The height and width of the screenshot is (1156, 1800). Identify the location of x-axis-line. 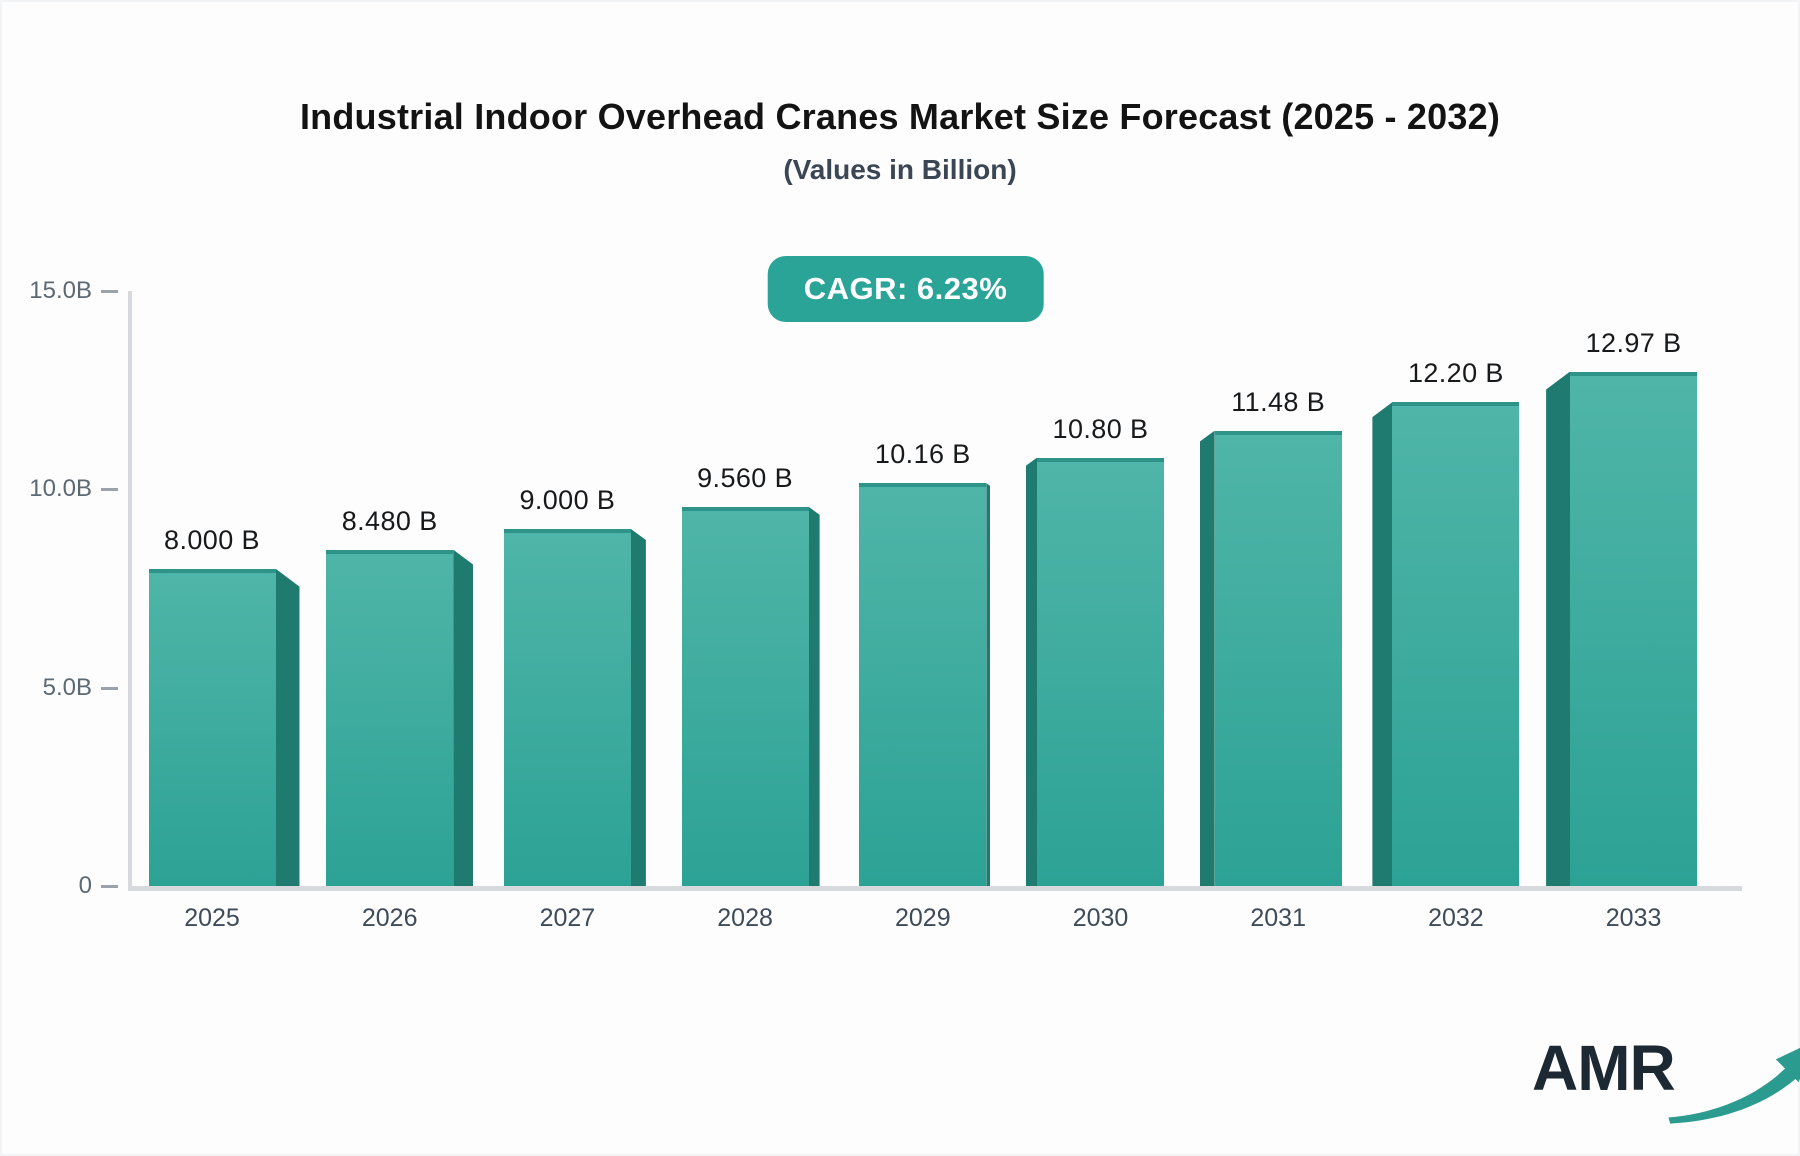
(935, 888).